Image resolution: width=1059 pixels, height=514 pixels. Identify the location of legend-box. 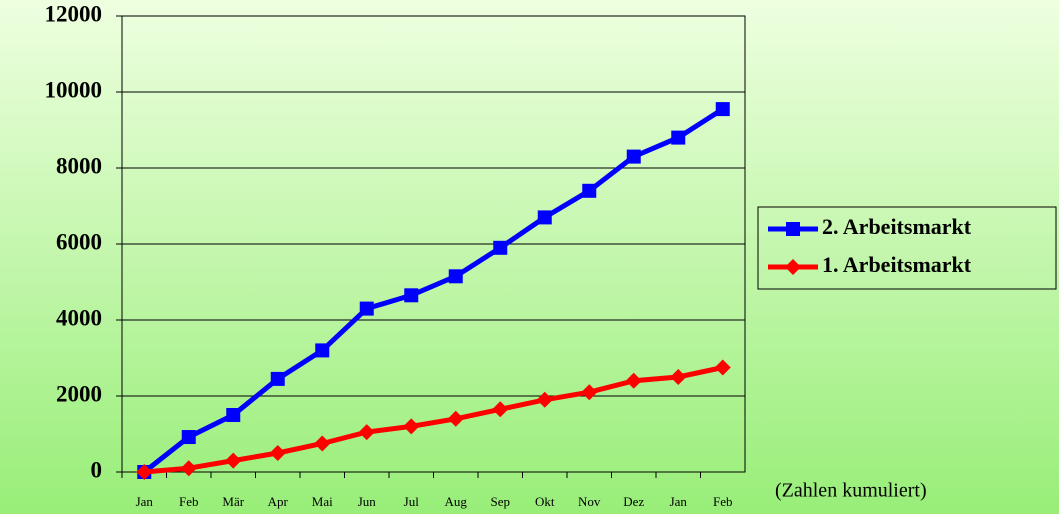
(907, 248).